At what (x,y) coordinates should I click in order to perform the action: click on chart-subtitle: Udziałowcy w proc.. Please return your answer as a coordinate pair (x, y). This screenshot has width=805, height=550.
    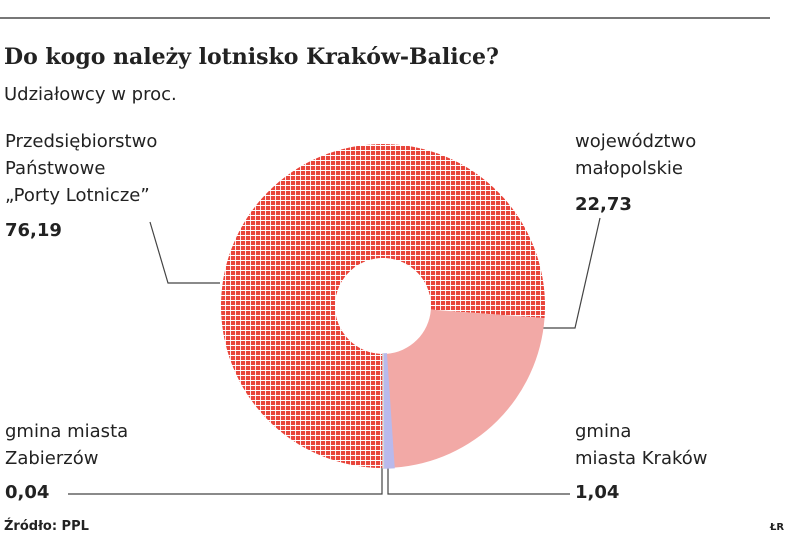
    Looking at the image, I should click on (90, 94).